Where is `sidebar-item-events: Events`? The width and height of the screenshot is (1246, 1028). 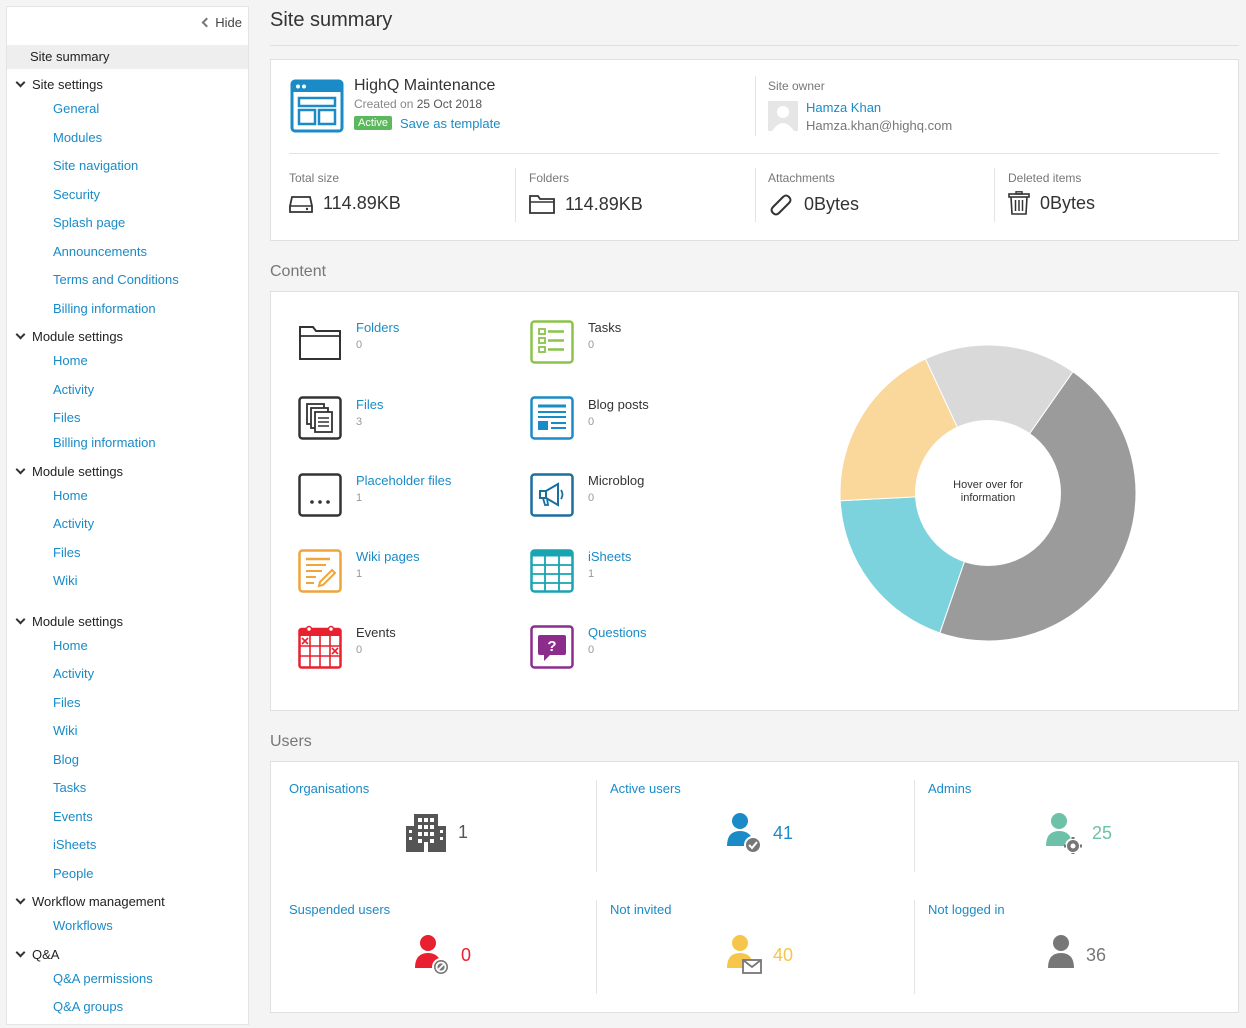 sidebar-item-events: Events is located at coordinates (73, 816).